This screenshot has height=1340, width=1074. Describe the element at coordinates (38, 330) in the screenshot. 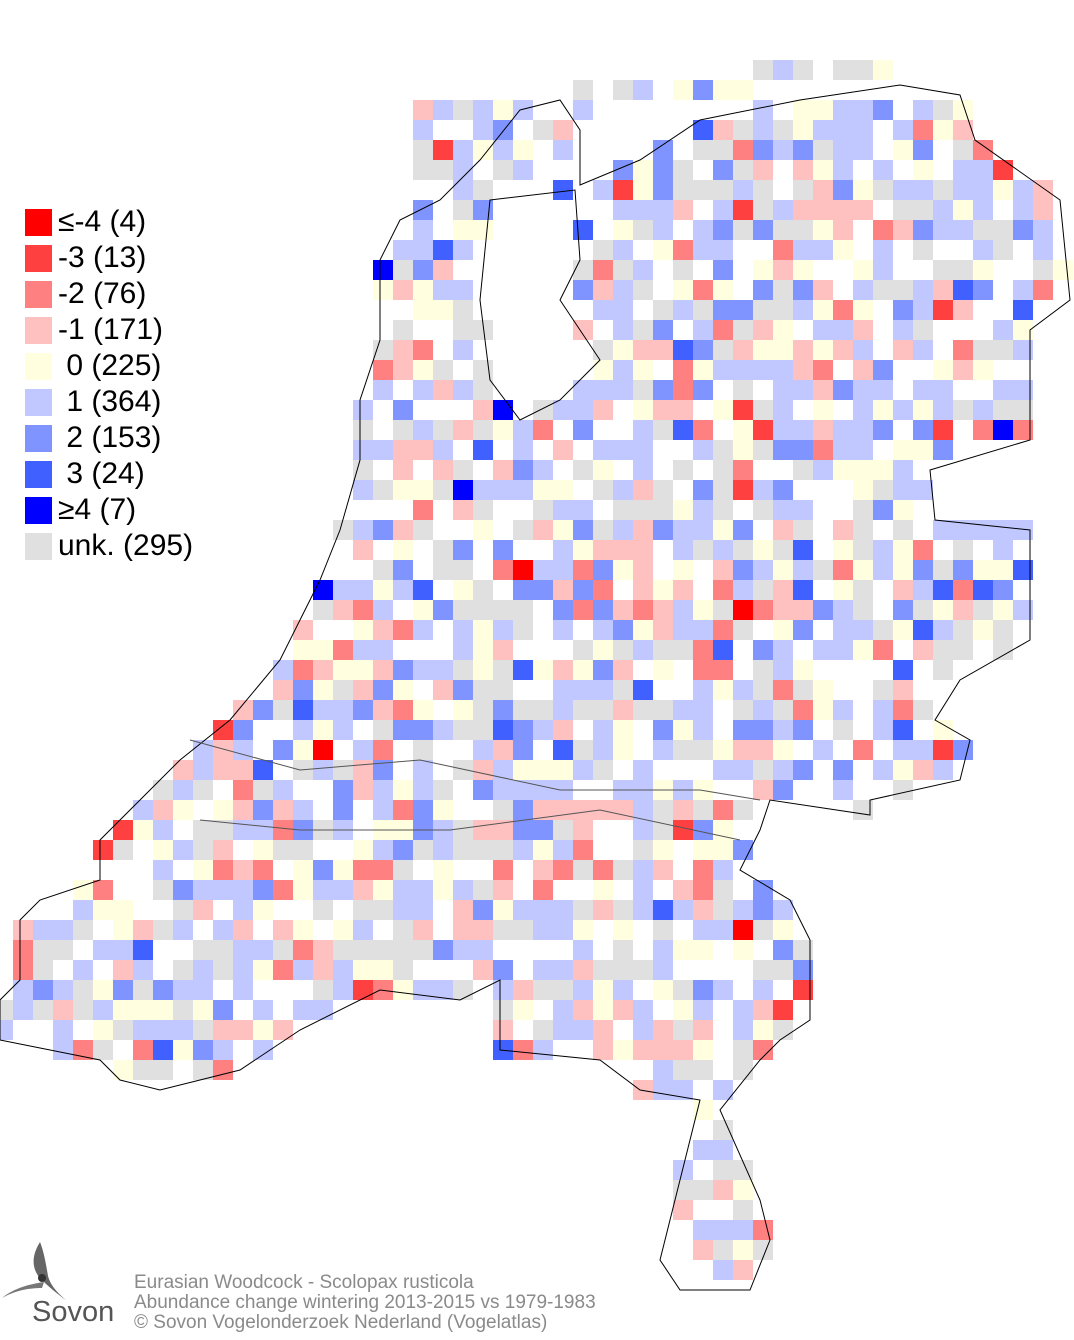

I see `legend-swatch` at that location.